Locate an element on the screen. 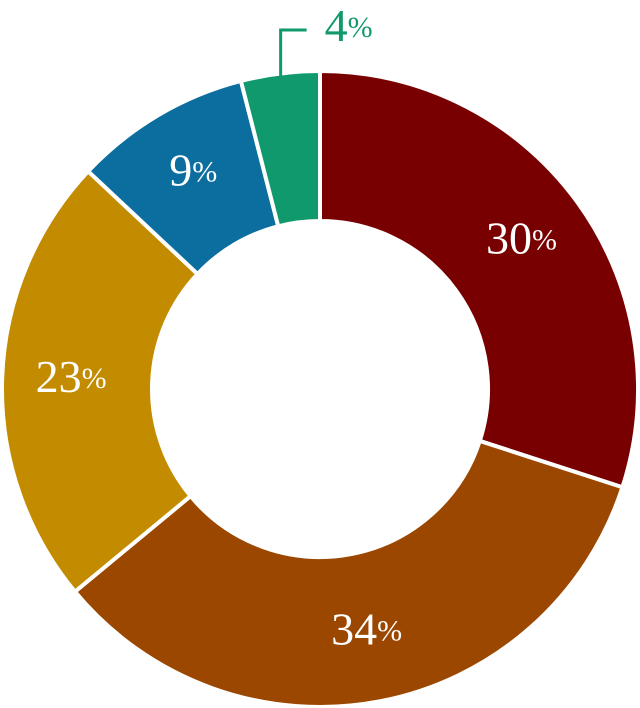  data-label: 23% is located at coordinates (71, 376).